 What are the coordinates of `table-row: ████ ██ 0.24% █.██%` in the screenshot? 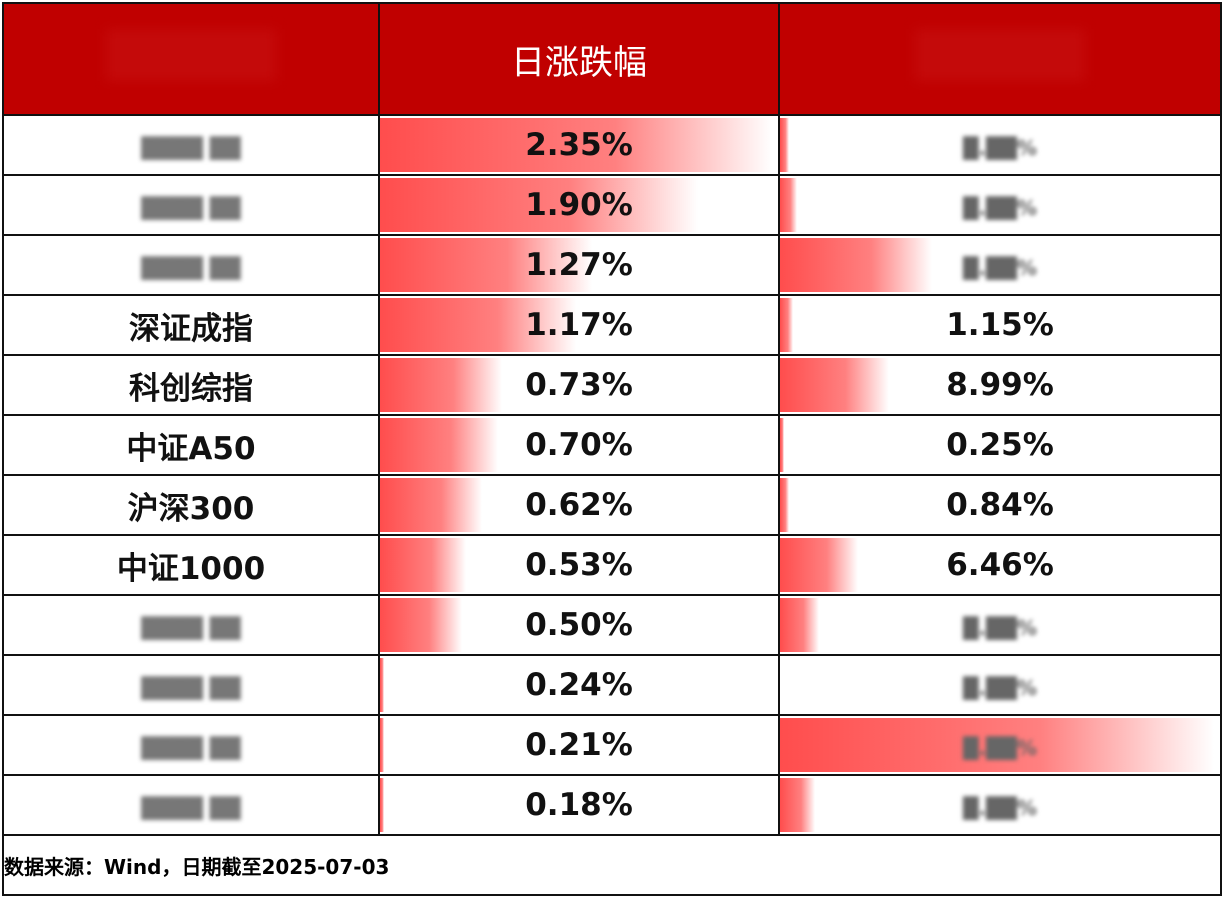 It's located at (612, 685).